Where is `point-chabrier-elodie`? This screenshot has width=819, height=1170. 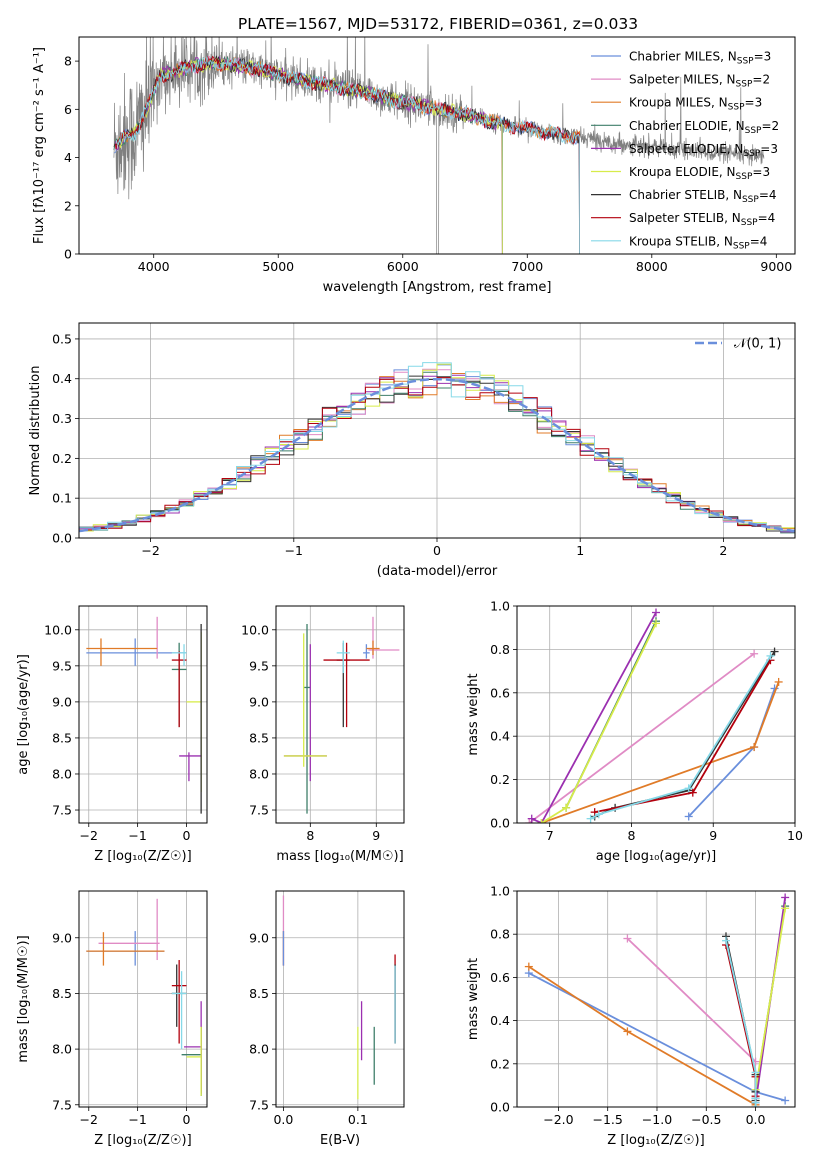 point-chabrier-elodie is located at coordinates (191, 1061).